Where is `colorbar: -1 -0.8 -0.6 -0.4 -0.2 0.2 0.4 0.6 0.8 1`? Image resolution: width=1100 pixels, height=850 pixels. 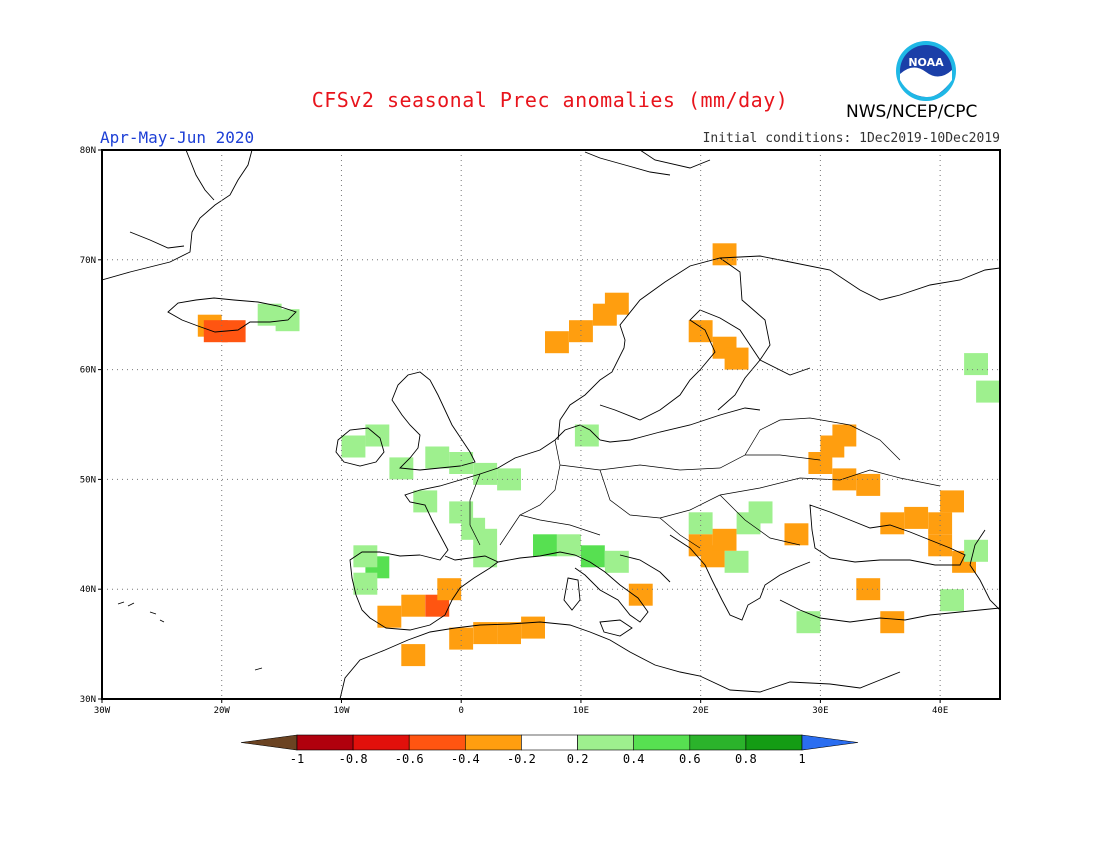
colorbar: -1 -0.8 -0.6 -0.4 -0.2 0.2 0.4 0.6 0.8 1 is located at coordinates (549, 750).